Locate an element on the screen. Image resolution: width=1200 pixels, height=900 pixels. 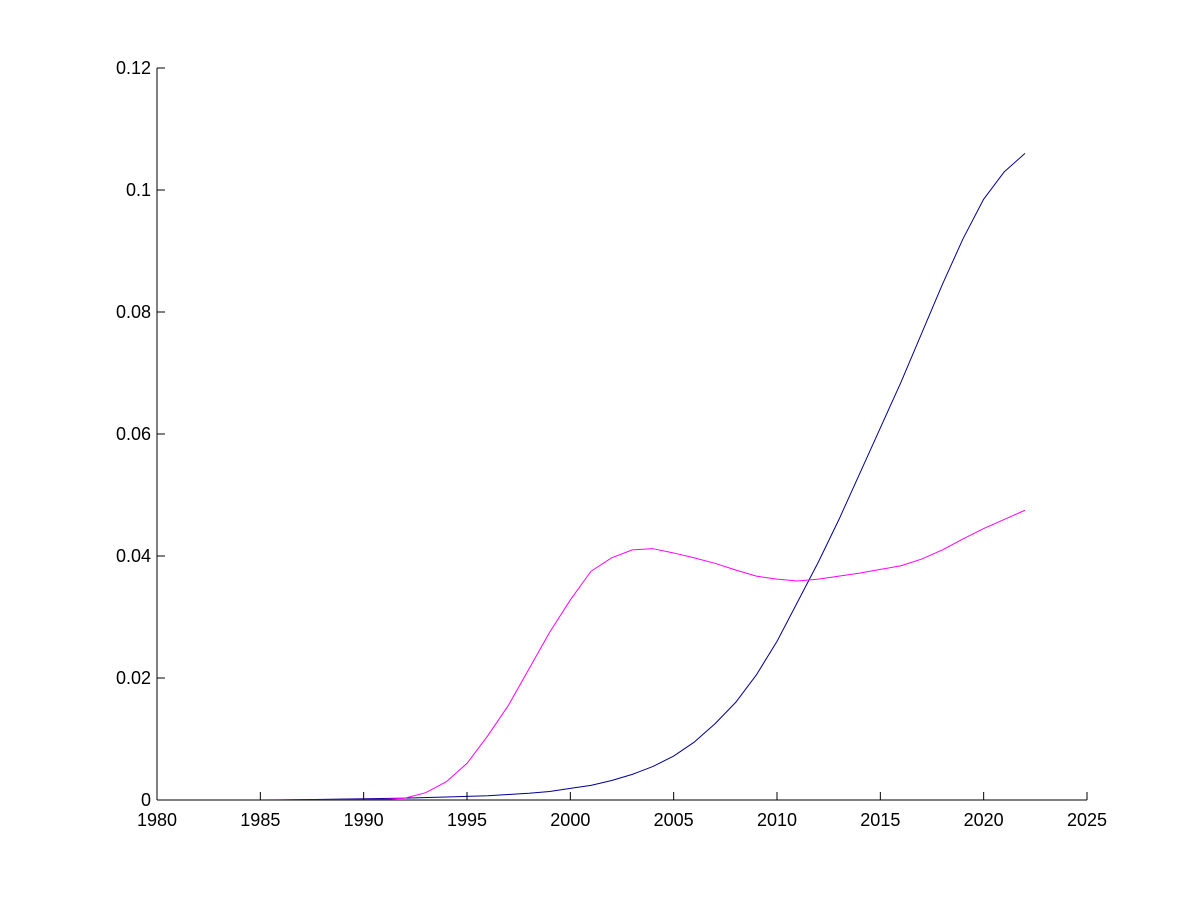
x-tick-label: 1995 is located at coordinates (467, 820).